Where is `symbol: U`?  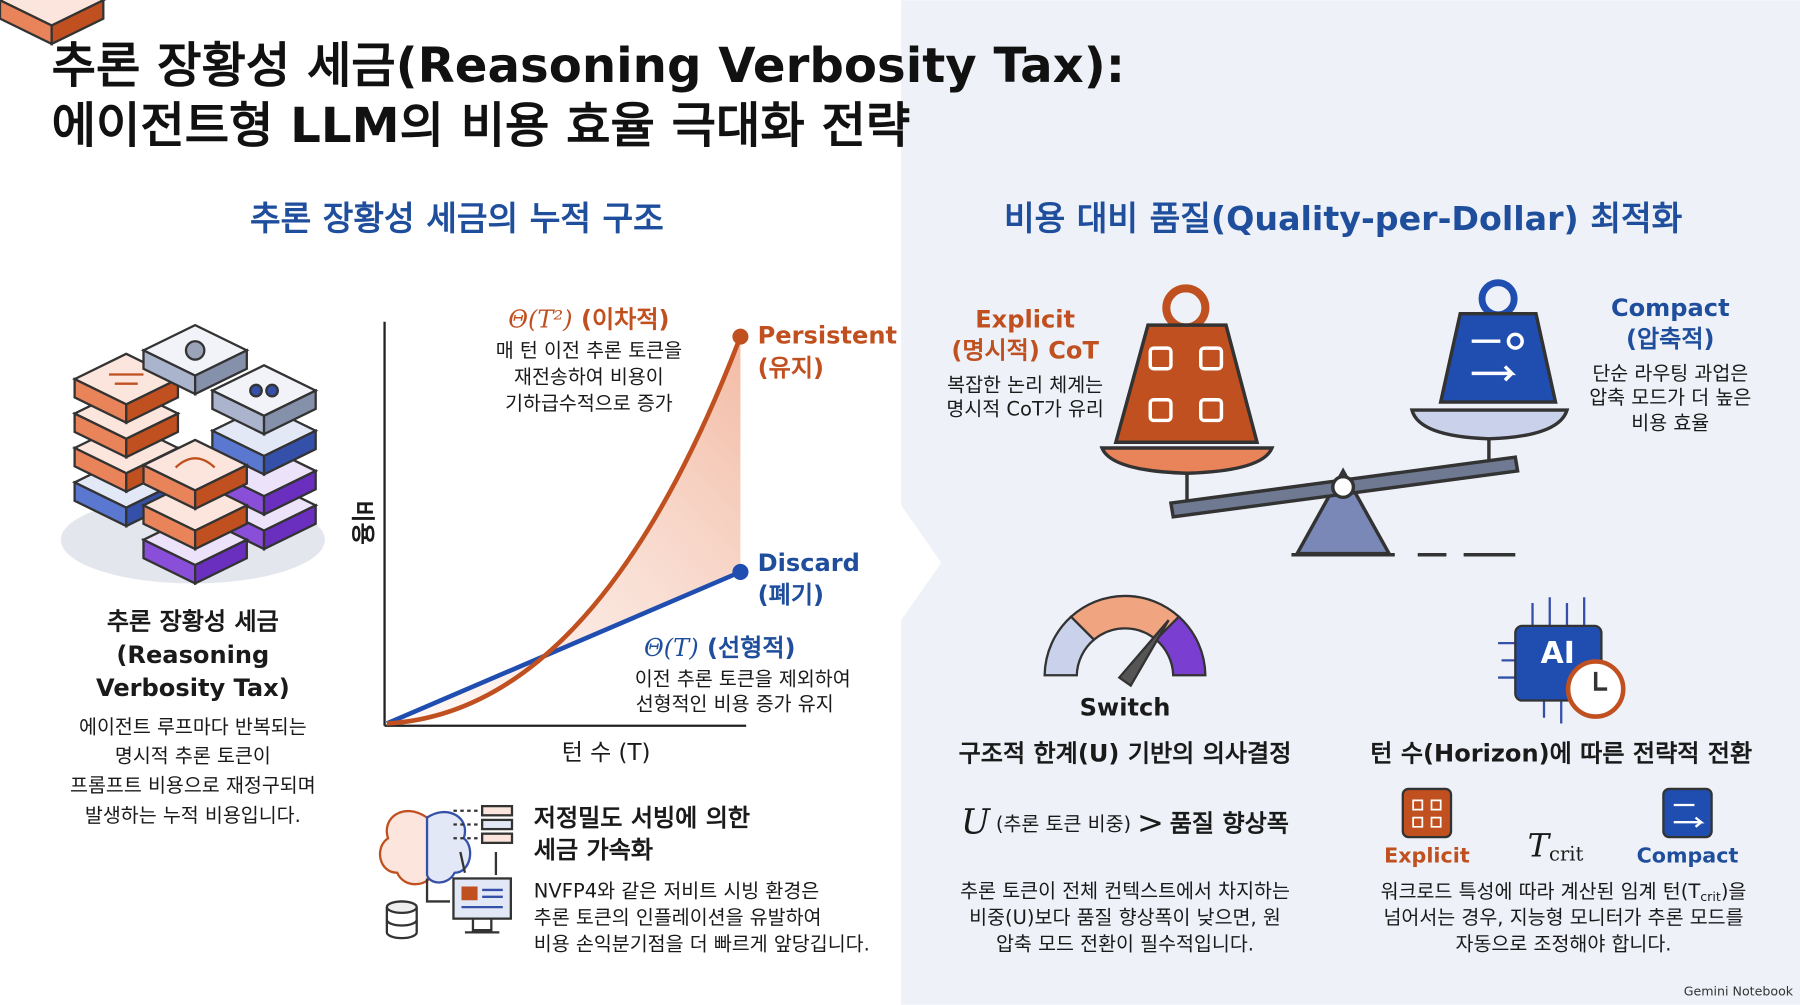 symbol: U is located at coordinates (976, 823).